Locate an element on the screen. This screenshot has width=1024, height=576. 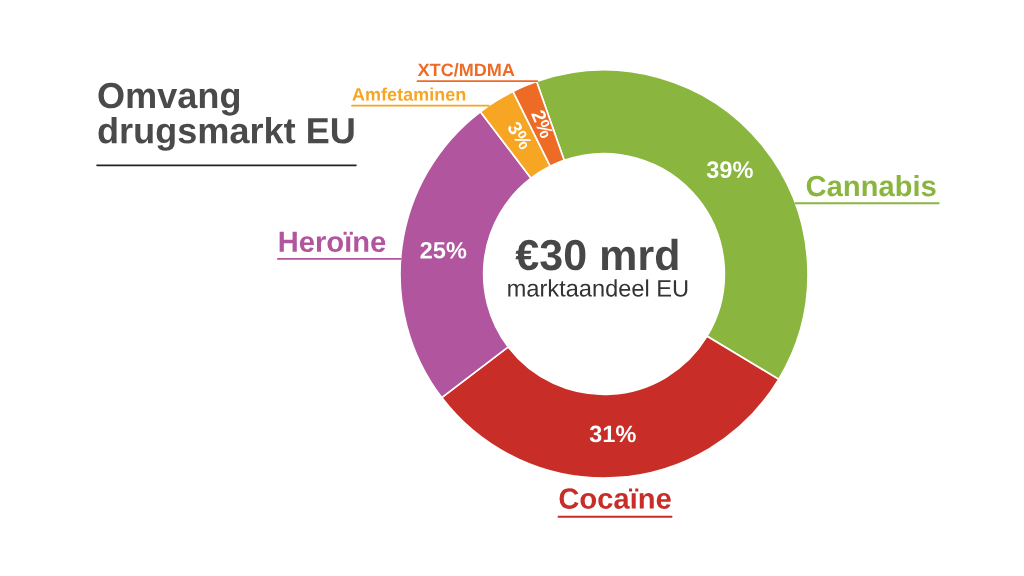
slice-label: Cannabis is located at coordinates (871, 185).